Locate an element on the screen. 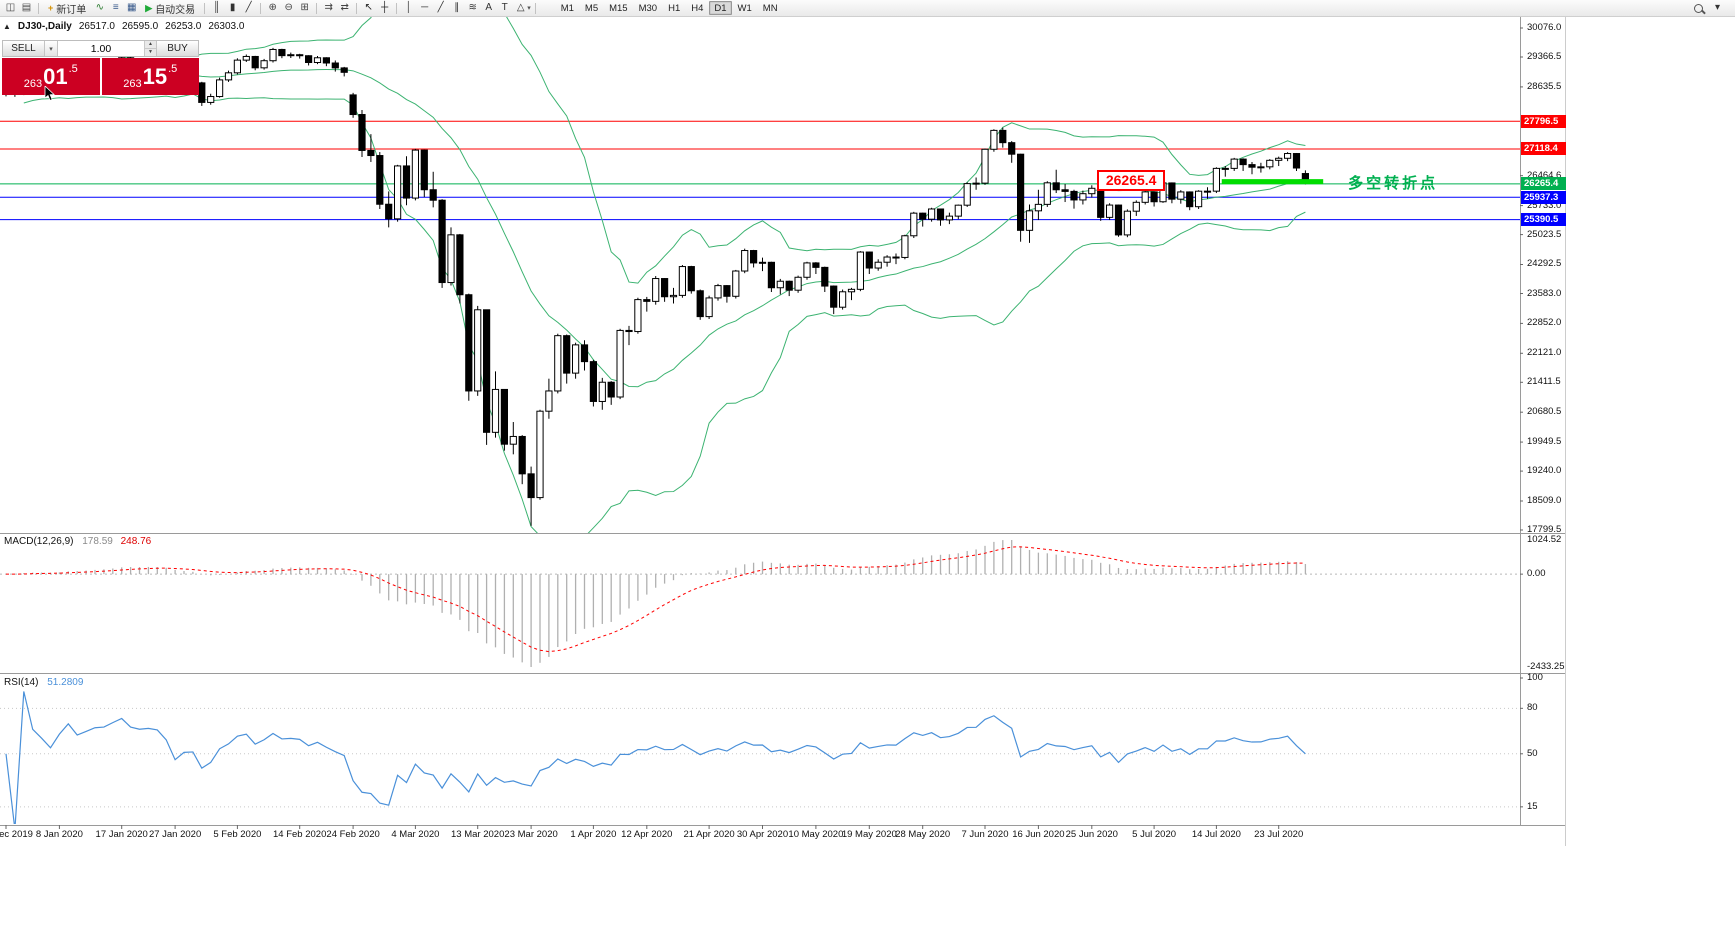 This screenshot has height=944, width=1735. volume-decrease-button: ▼ is located at coordinates (150, 52).